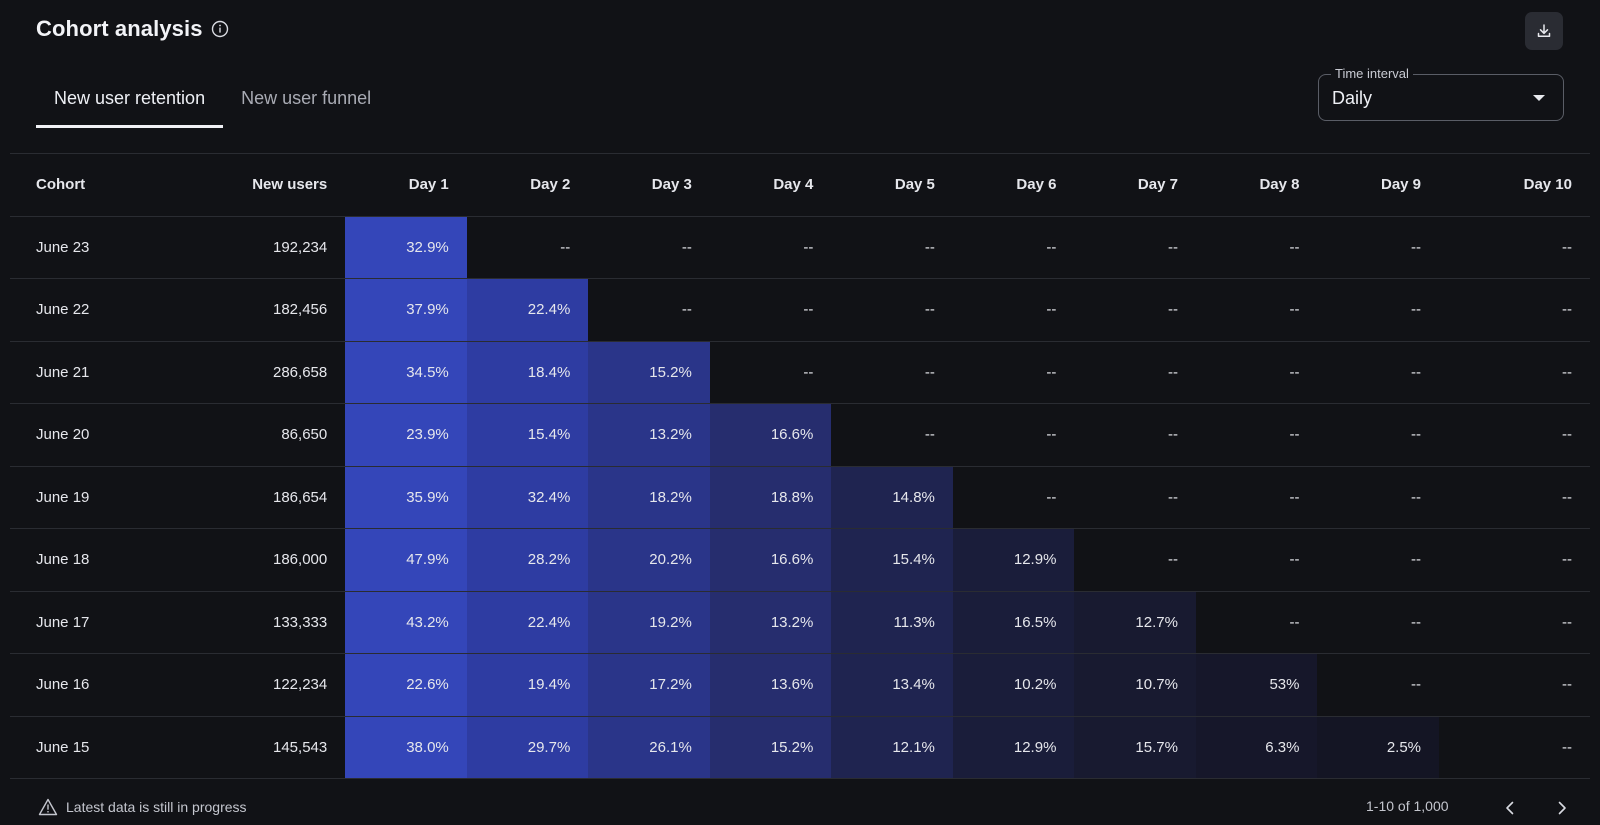  What do you see at coordinates (406, 622) in the screenshot?
I see `retention-cell: 43.2%` at bounding box center [406, 622].